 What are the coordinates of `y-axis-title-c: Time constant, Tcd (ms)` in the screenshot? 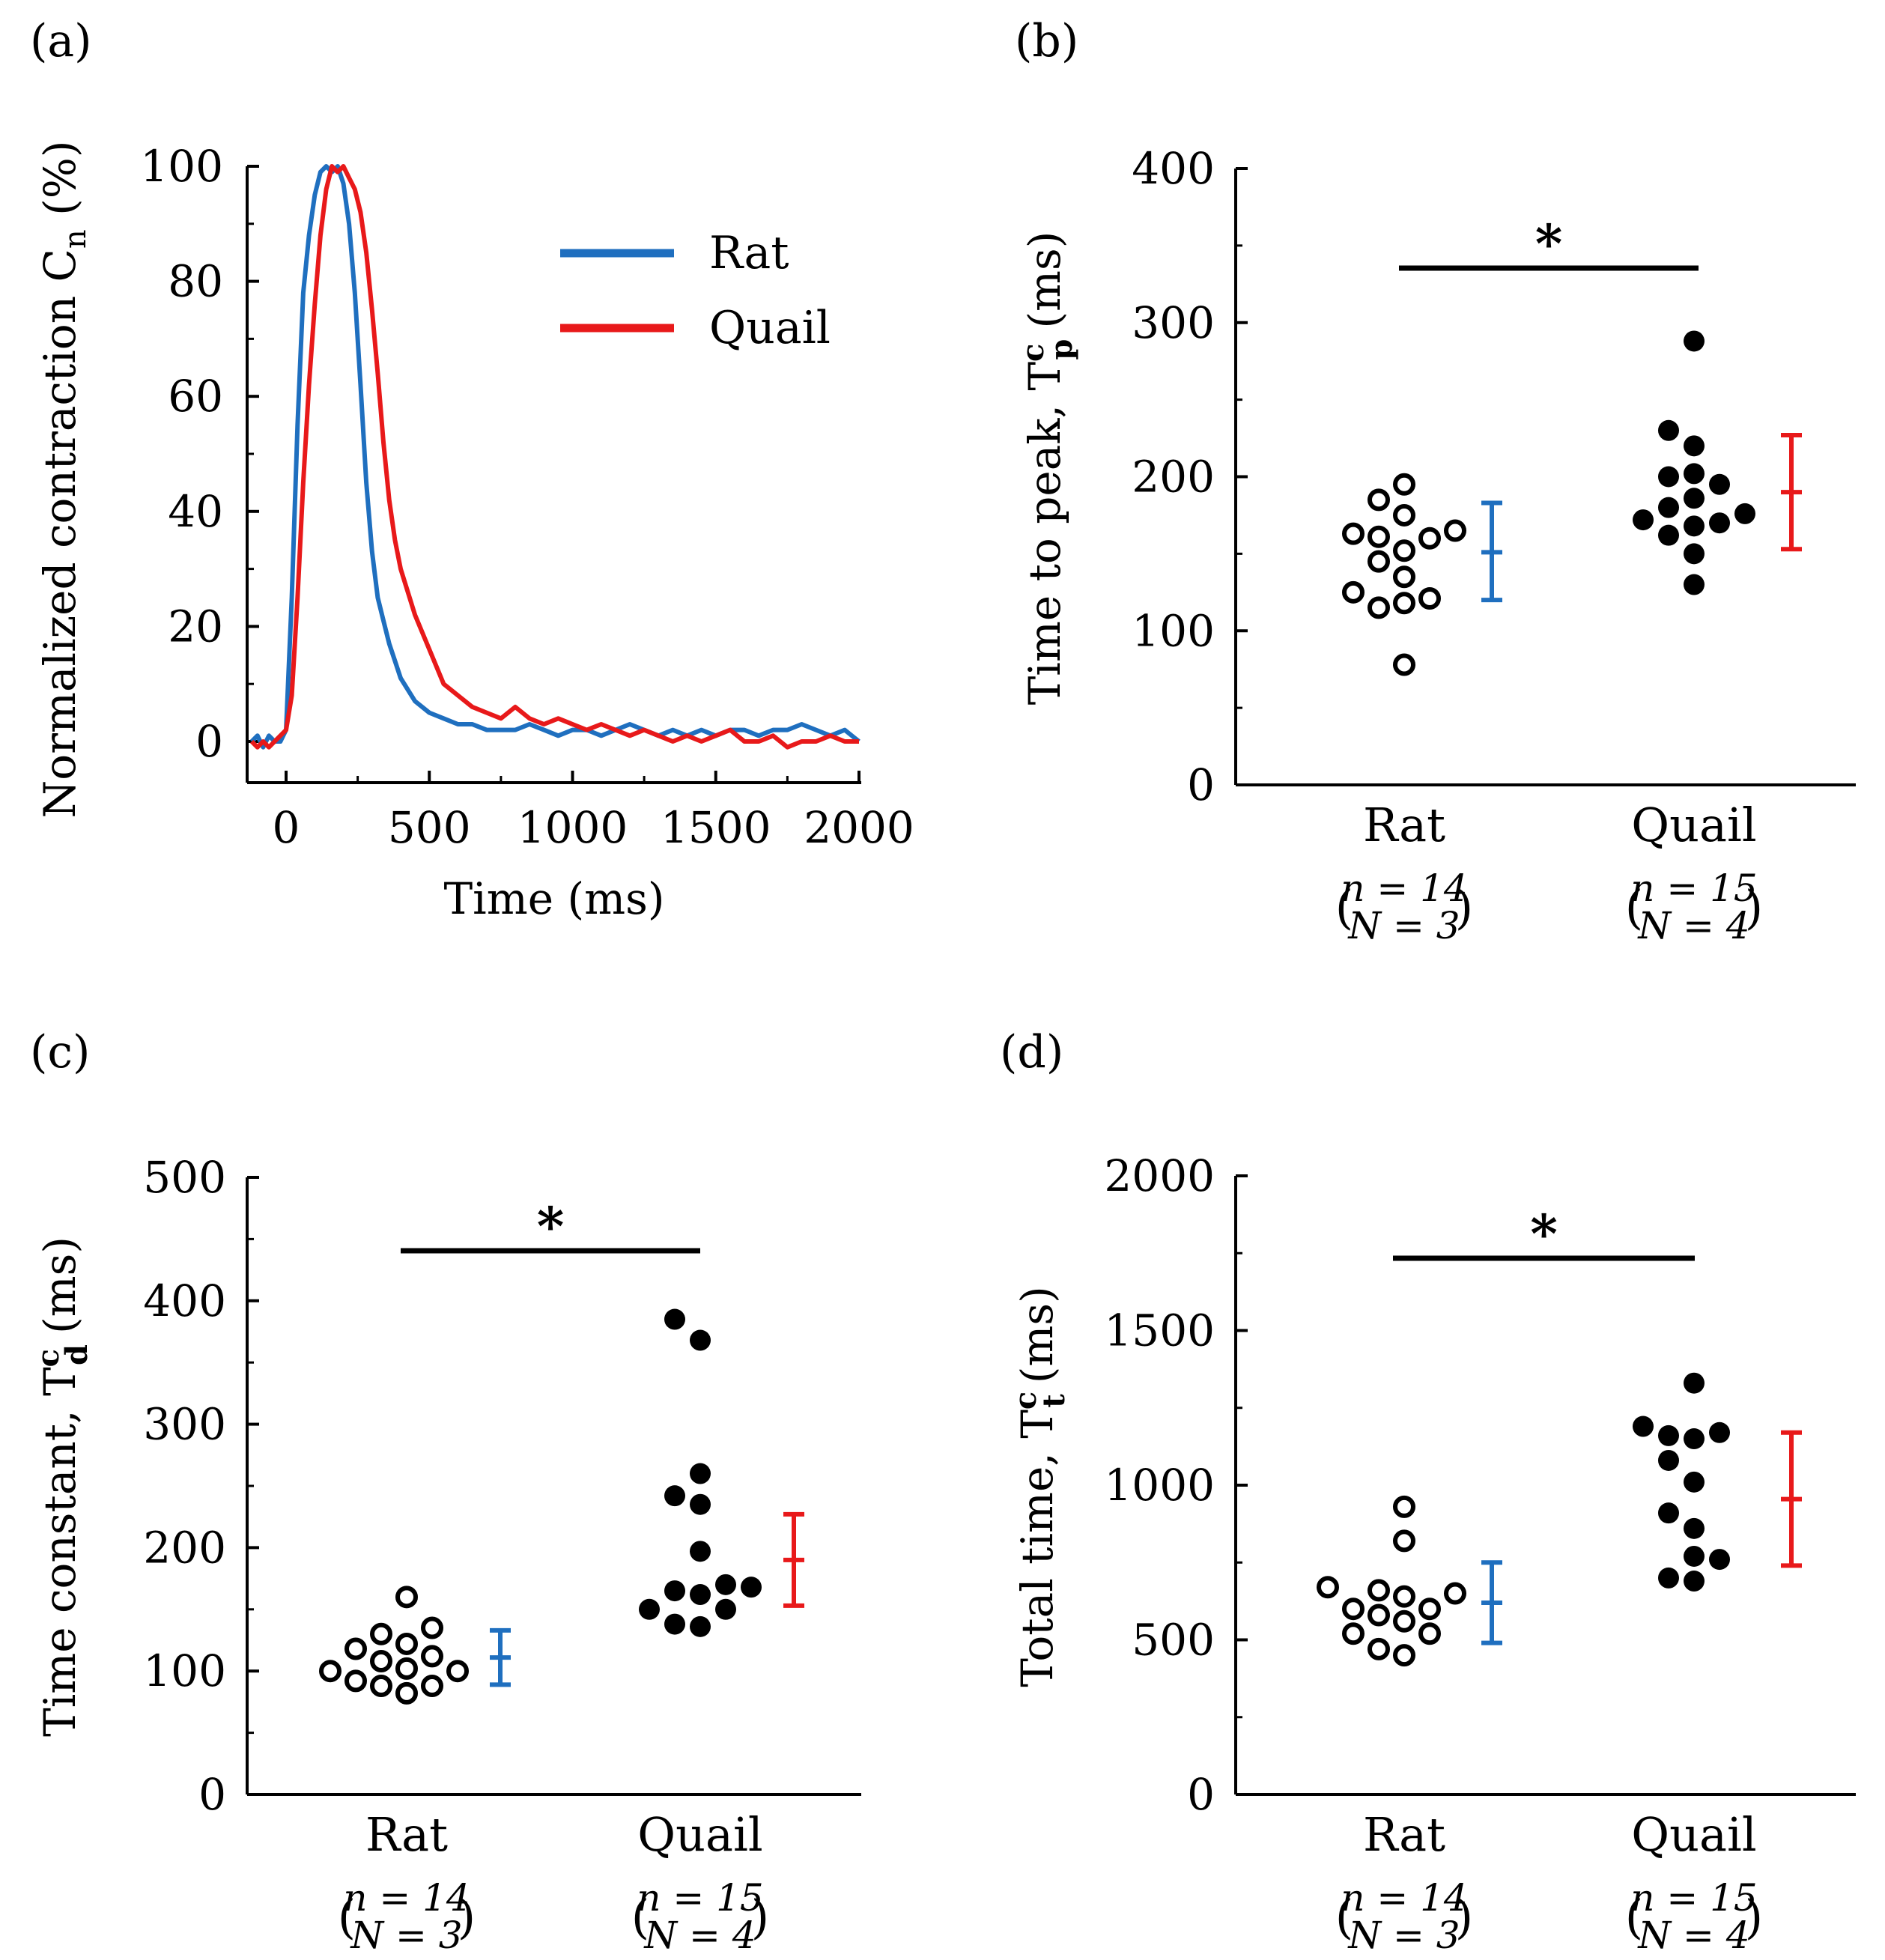 It's located at (63, 1487).